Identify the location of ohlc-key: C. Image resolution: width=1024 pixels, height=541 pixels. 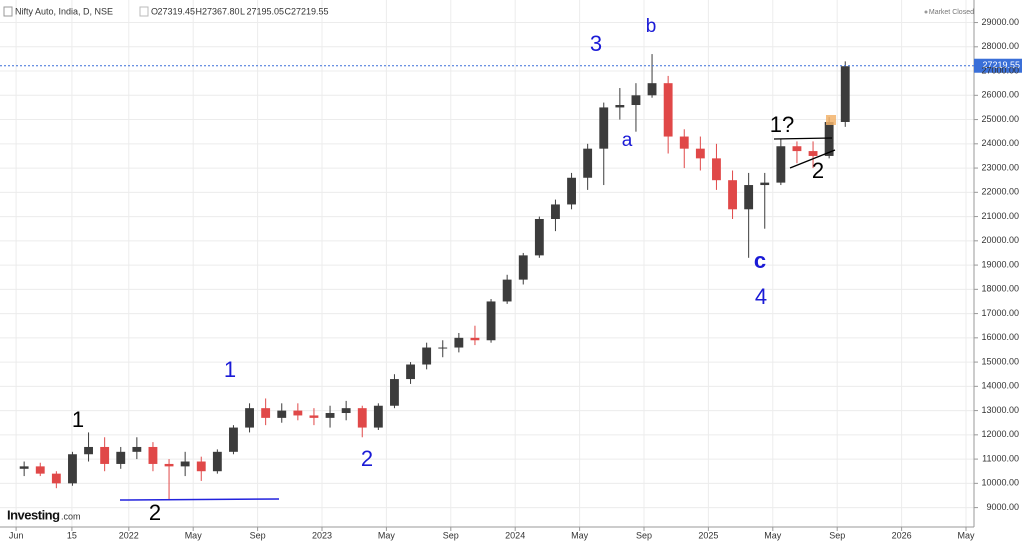
(288, 11).